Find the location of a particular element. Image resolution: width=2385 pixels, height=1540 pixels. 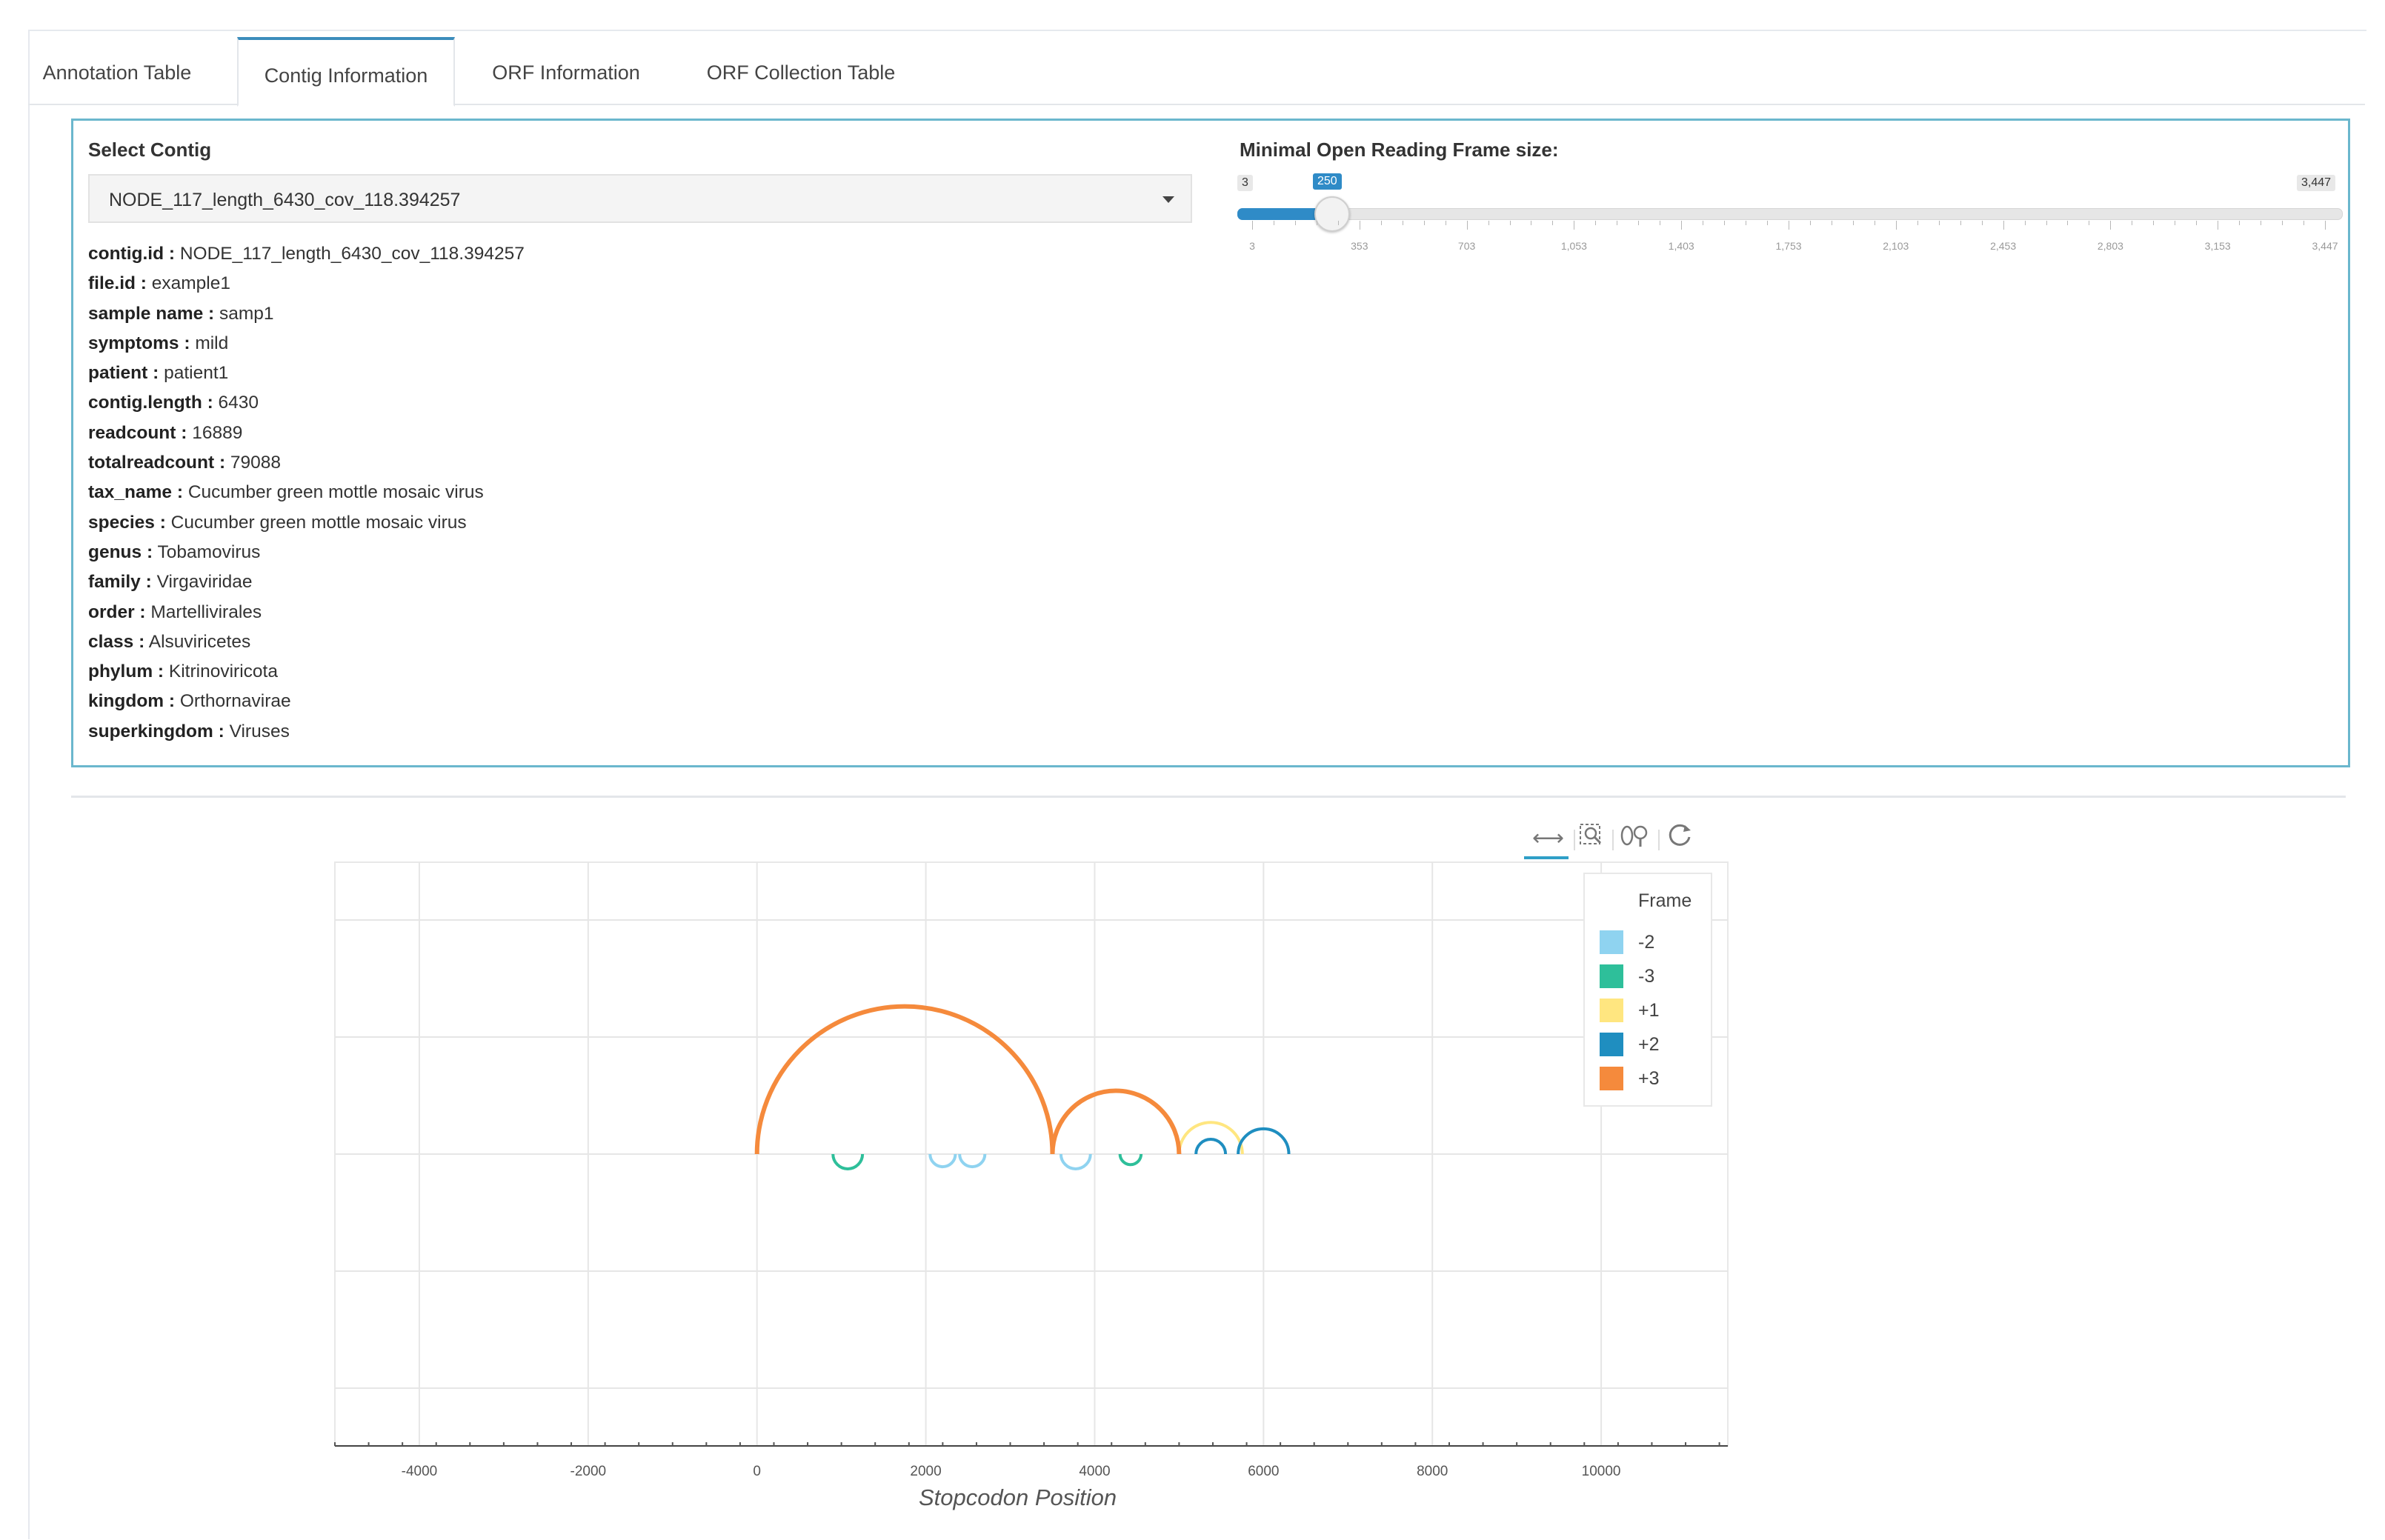

tab-orf-information: ORF Information is located at coordinates (566, 72).